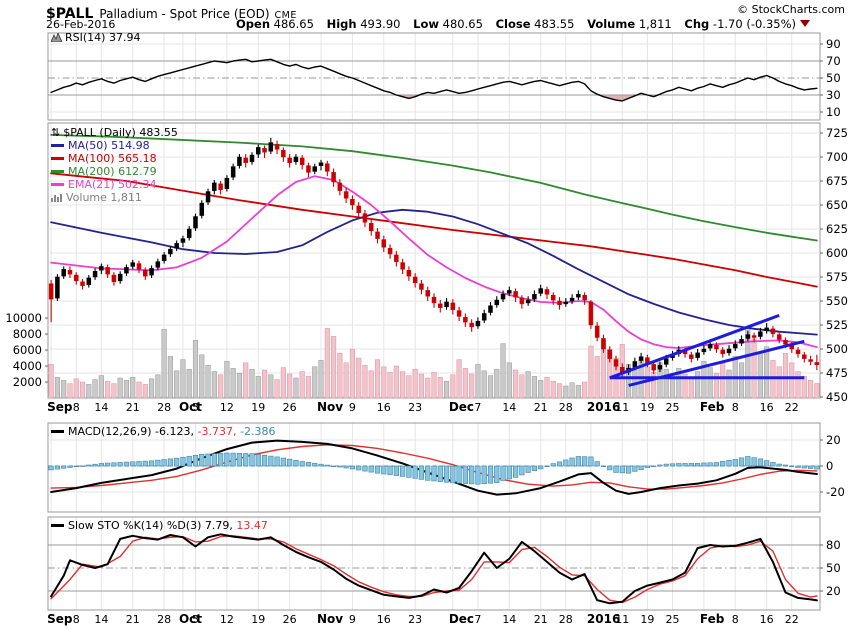 The height and width of the screenshot is (633, 850). Describe the element at coordinates (444, 563) in the screenshot. I see `sto-panel: 80 50 20` at that location.